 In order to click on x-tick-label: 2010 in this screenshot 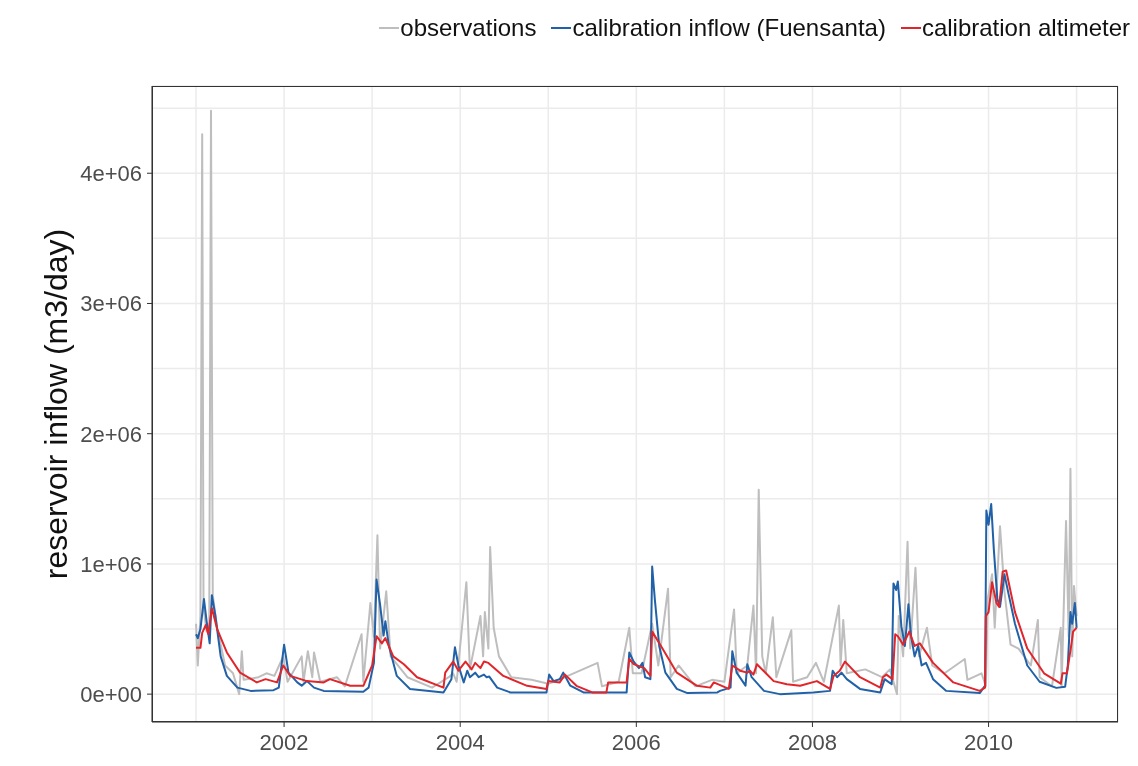, I will do `click(989, 742)`.